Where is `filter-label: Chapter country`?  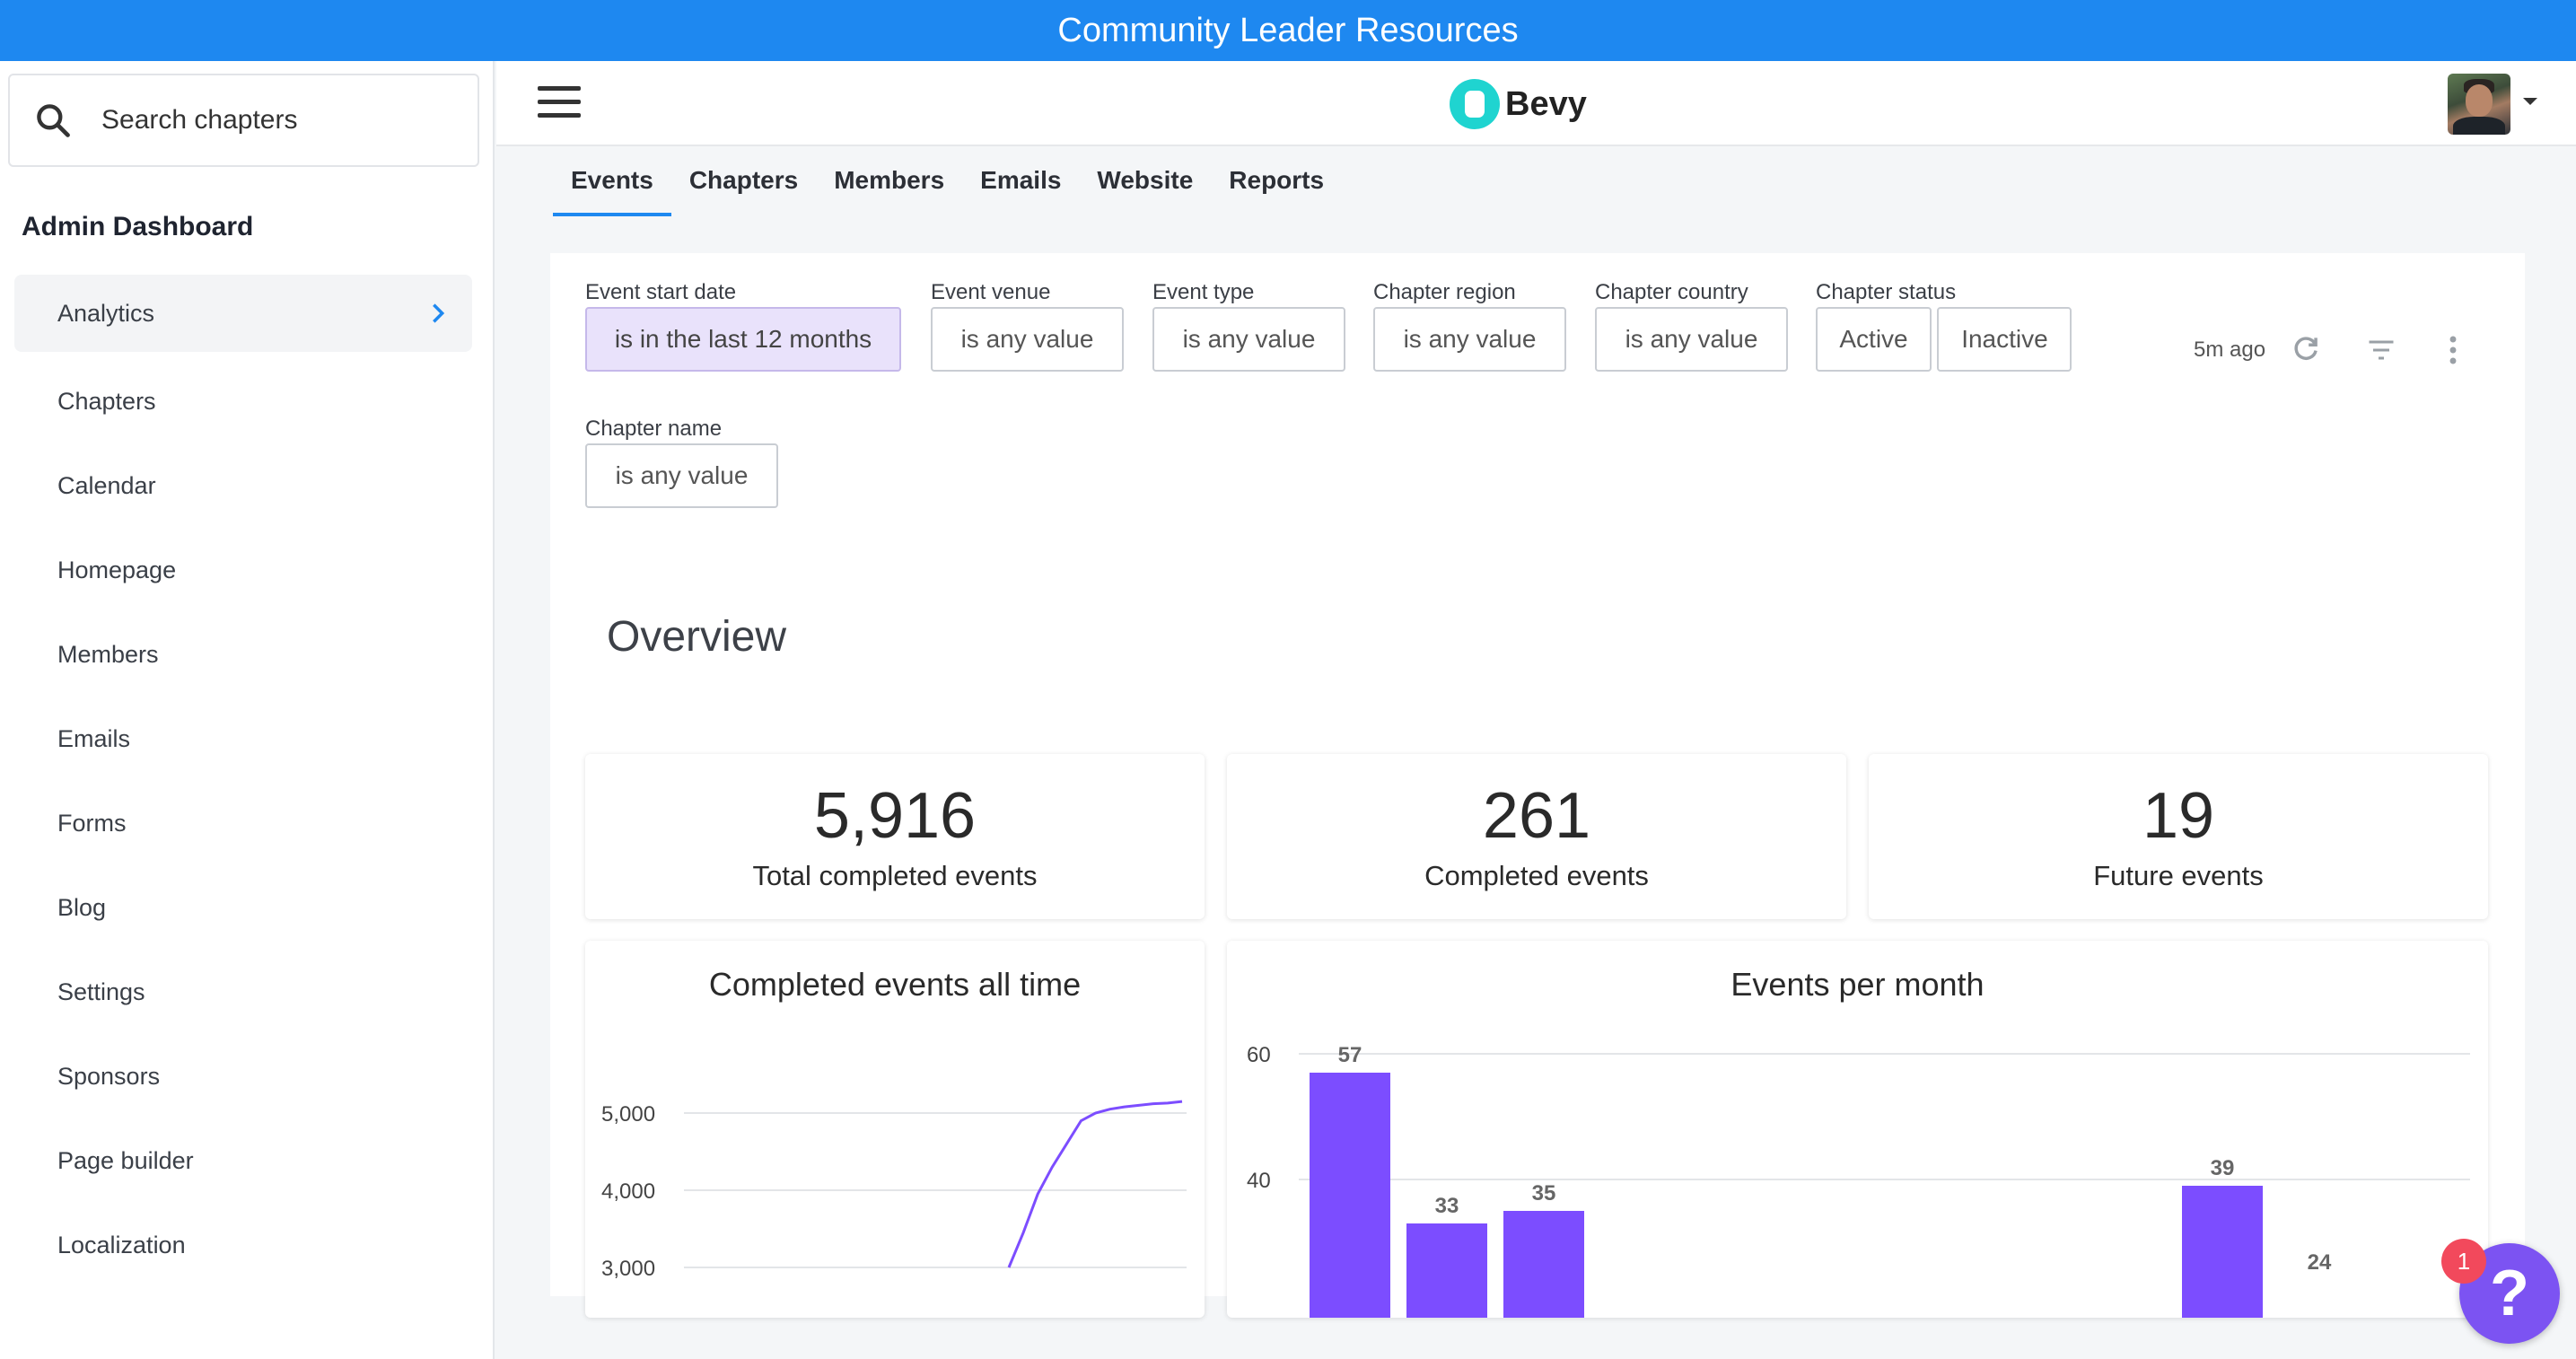
filter-label: Chapter country is located at coordinates (1671, 292).